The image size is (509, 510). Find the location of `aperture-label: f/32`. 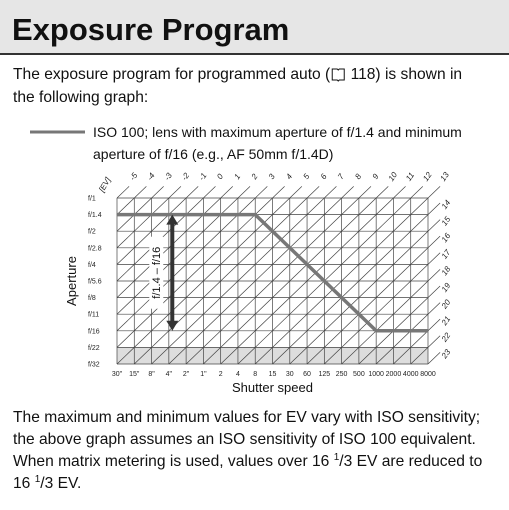

aperture-label: f/32 is located at coordinates (94, 365).